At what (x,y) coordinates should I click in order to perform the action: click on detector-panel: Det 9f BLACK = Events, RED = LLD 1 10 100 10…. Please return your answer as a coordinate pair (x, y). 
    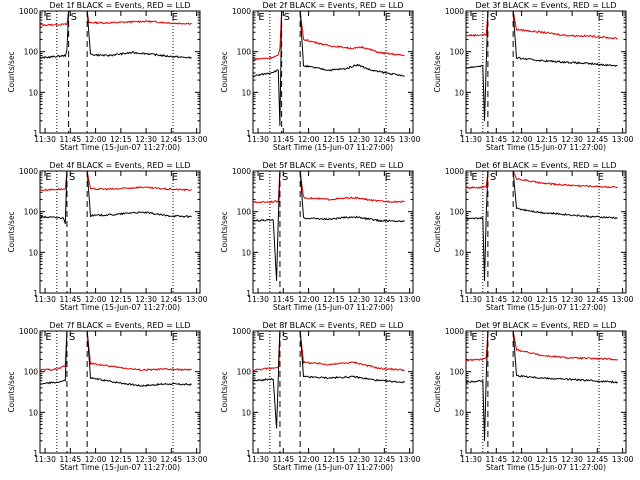
    Looking at the image, I should click on (533, 396).